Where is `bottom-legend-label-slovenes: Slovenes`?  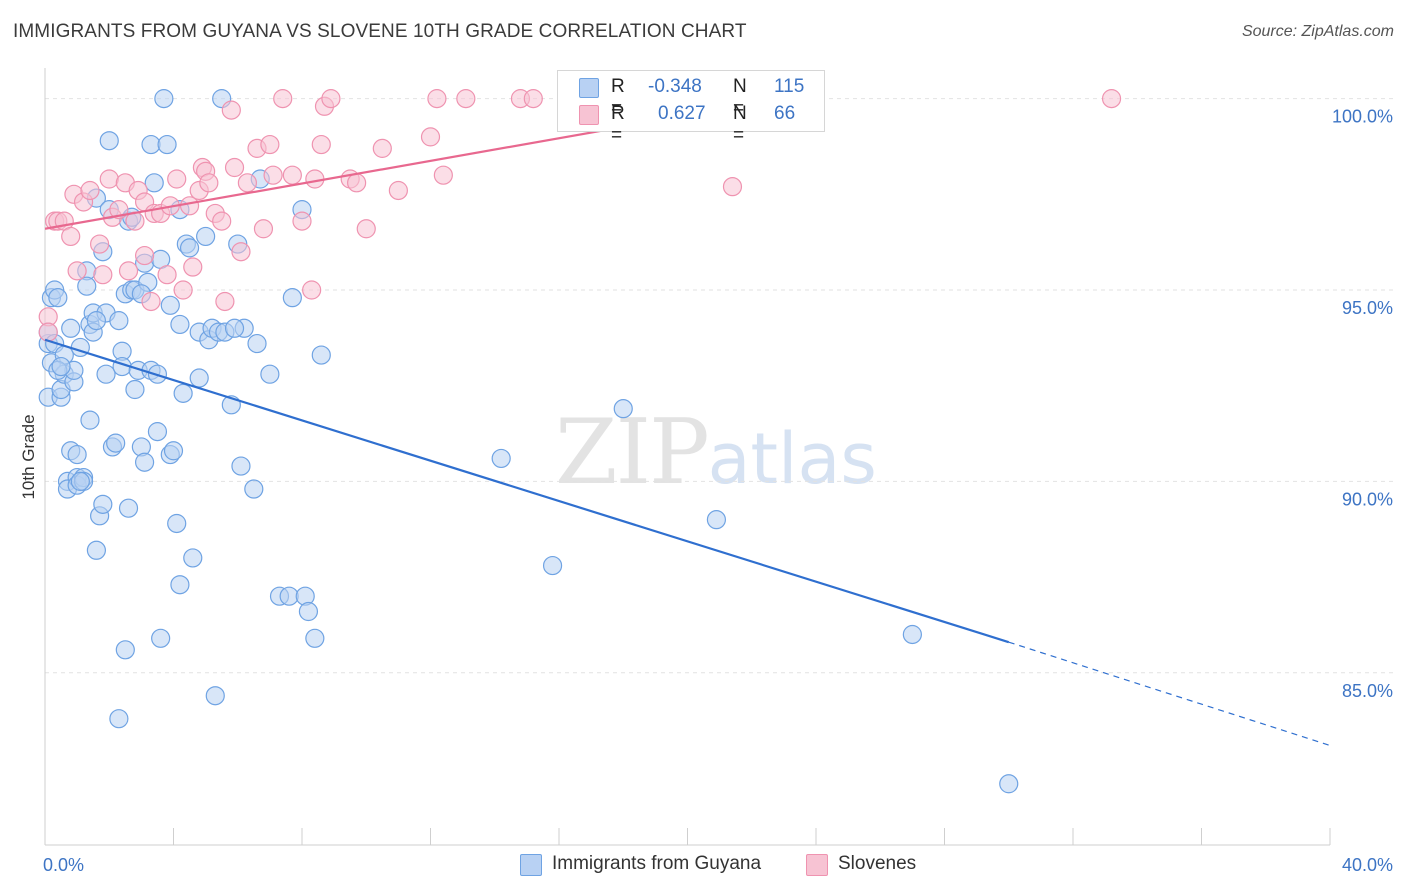 bottom-legend-label-slovenes: Slovenes is located at coordinates (877, 863).